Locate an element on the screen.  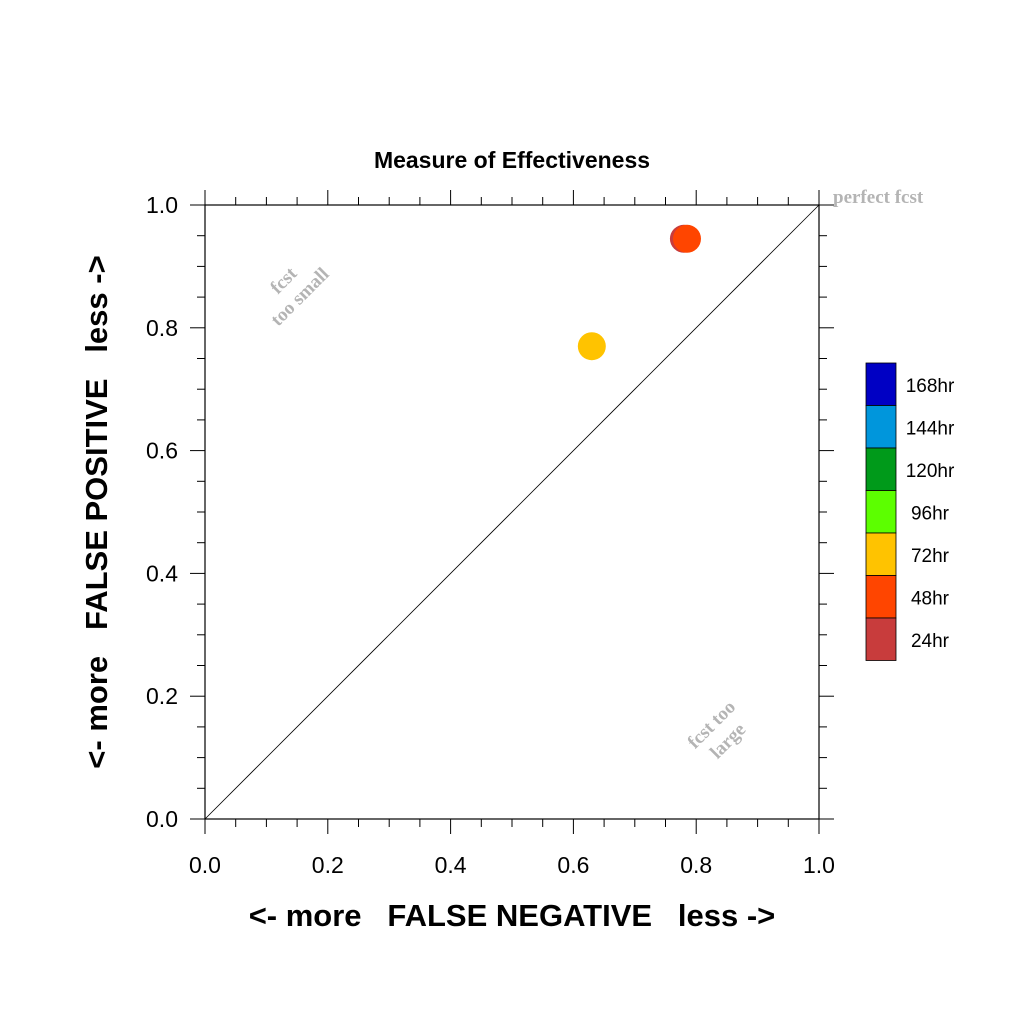
point-72hr is located at coordinates (591, 346).